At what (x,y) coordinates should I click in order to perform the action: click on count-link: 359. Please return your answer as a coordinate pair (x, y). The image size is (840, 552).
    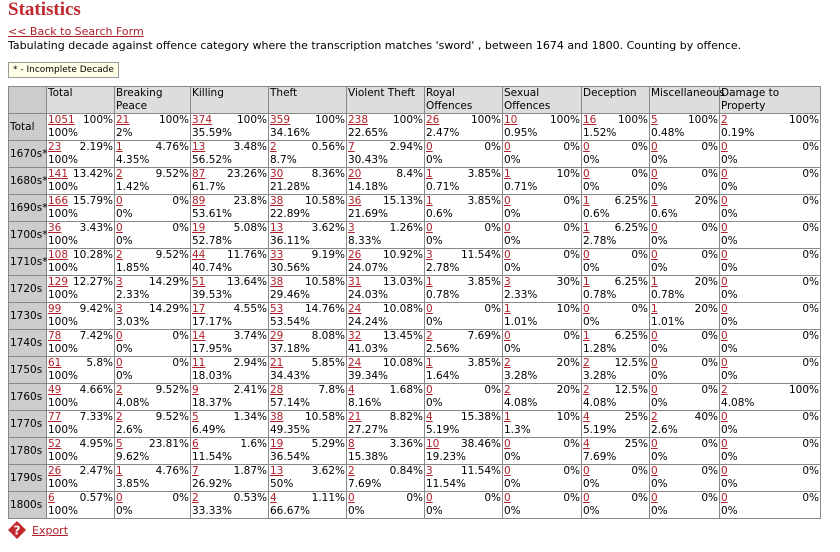
    Looking at the image, I should click on (280, 120).